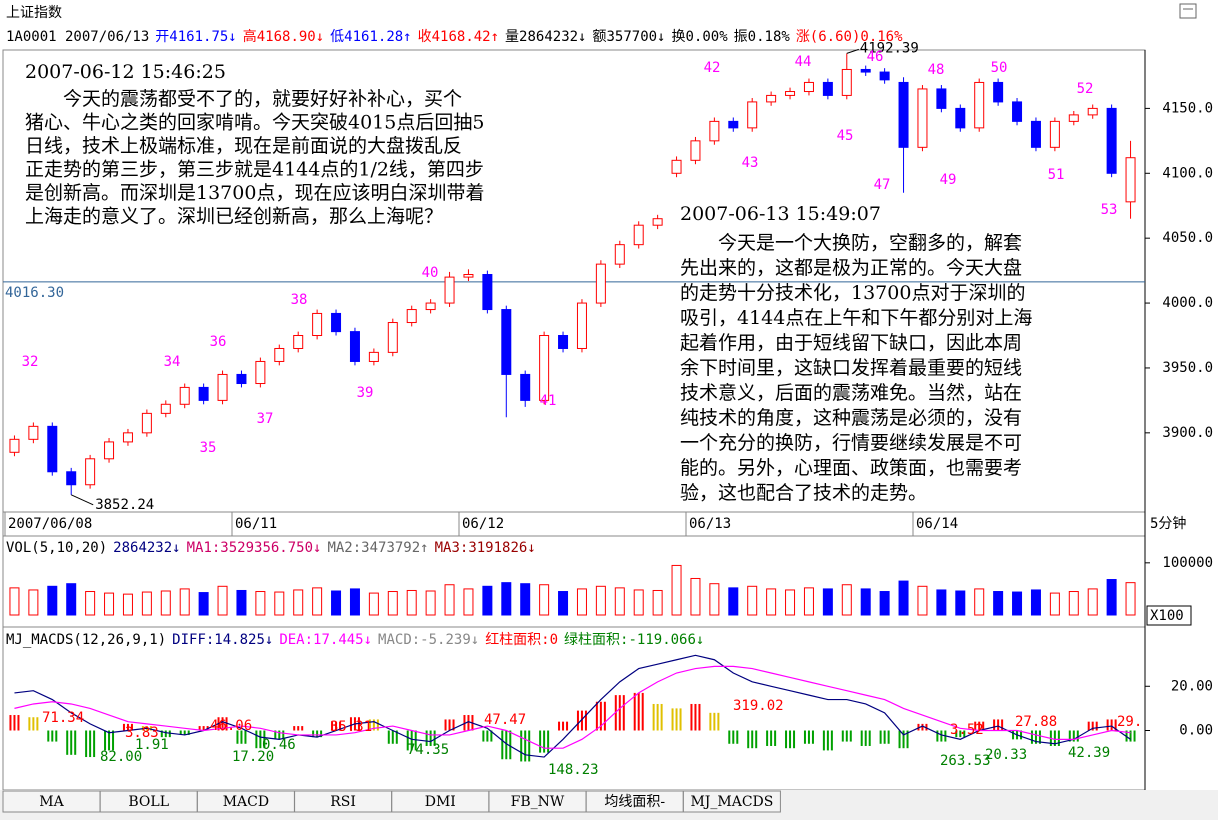  What do you see at coordinates (146, 548) in the screenshot?
I see `legend-item: 2864232↓` at bounding box center [146, 548].